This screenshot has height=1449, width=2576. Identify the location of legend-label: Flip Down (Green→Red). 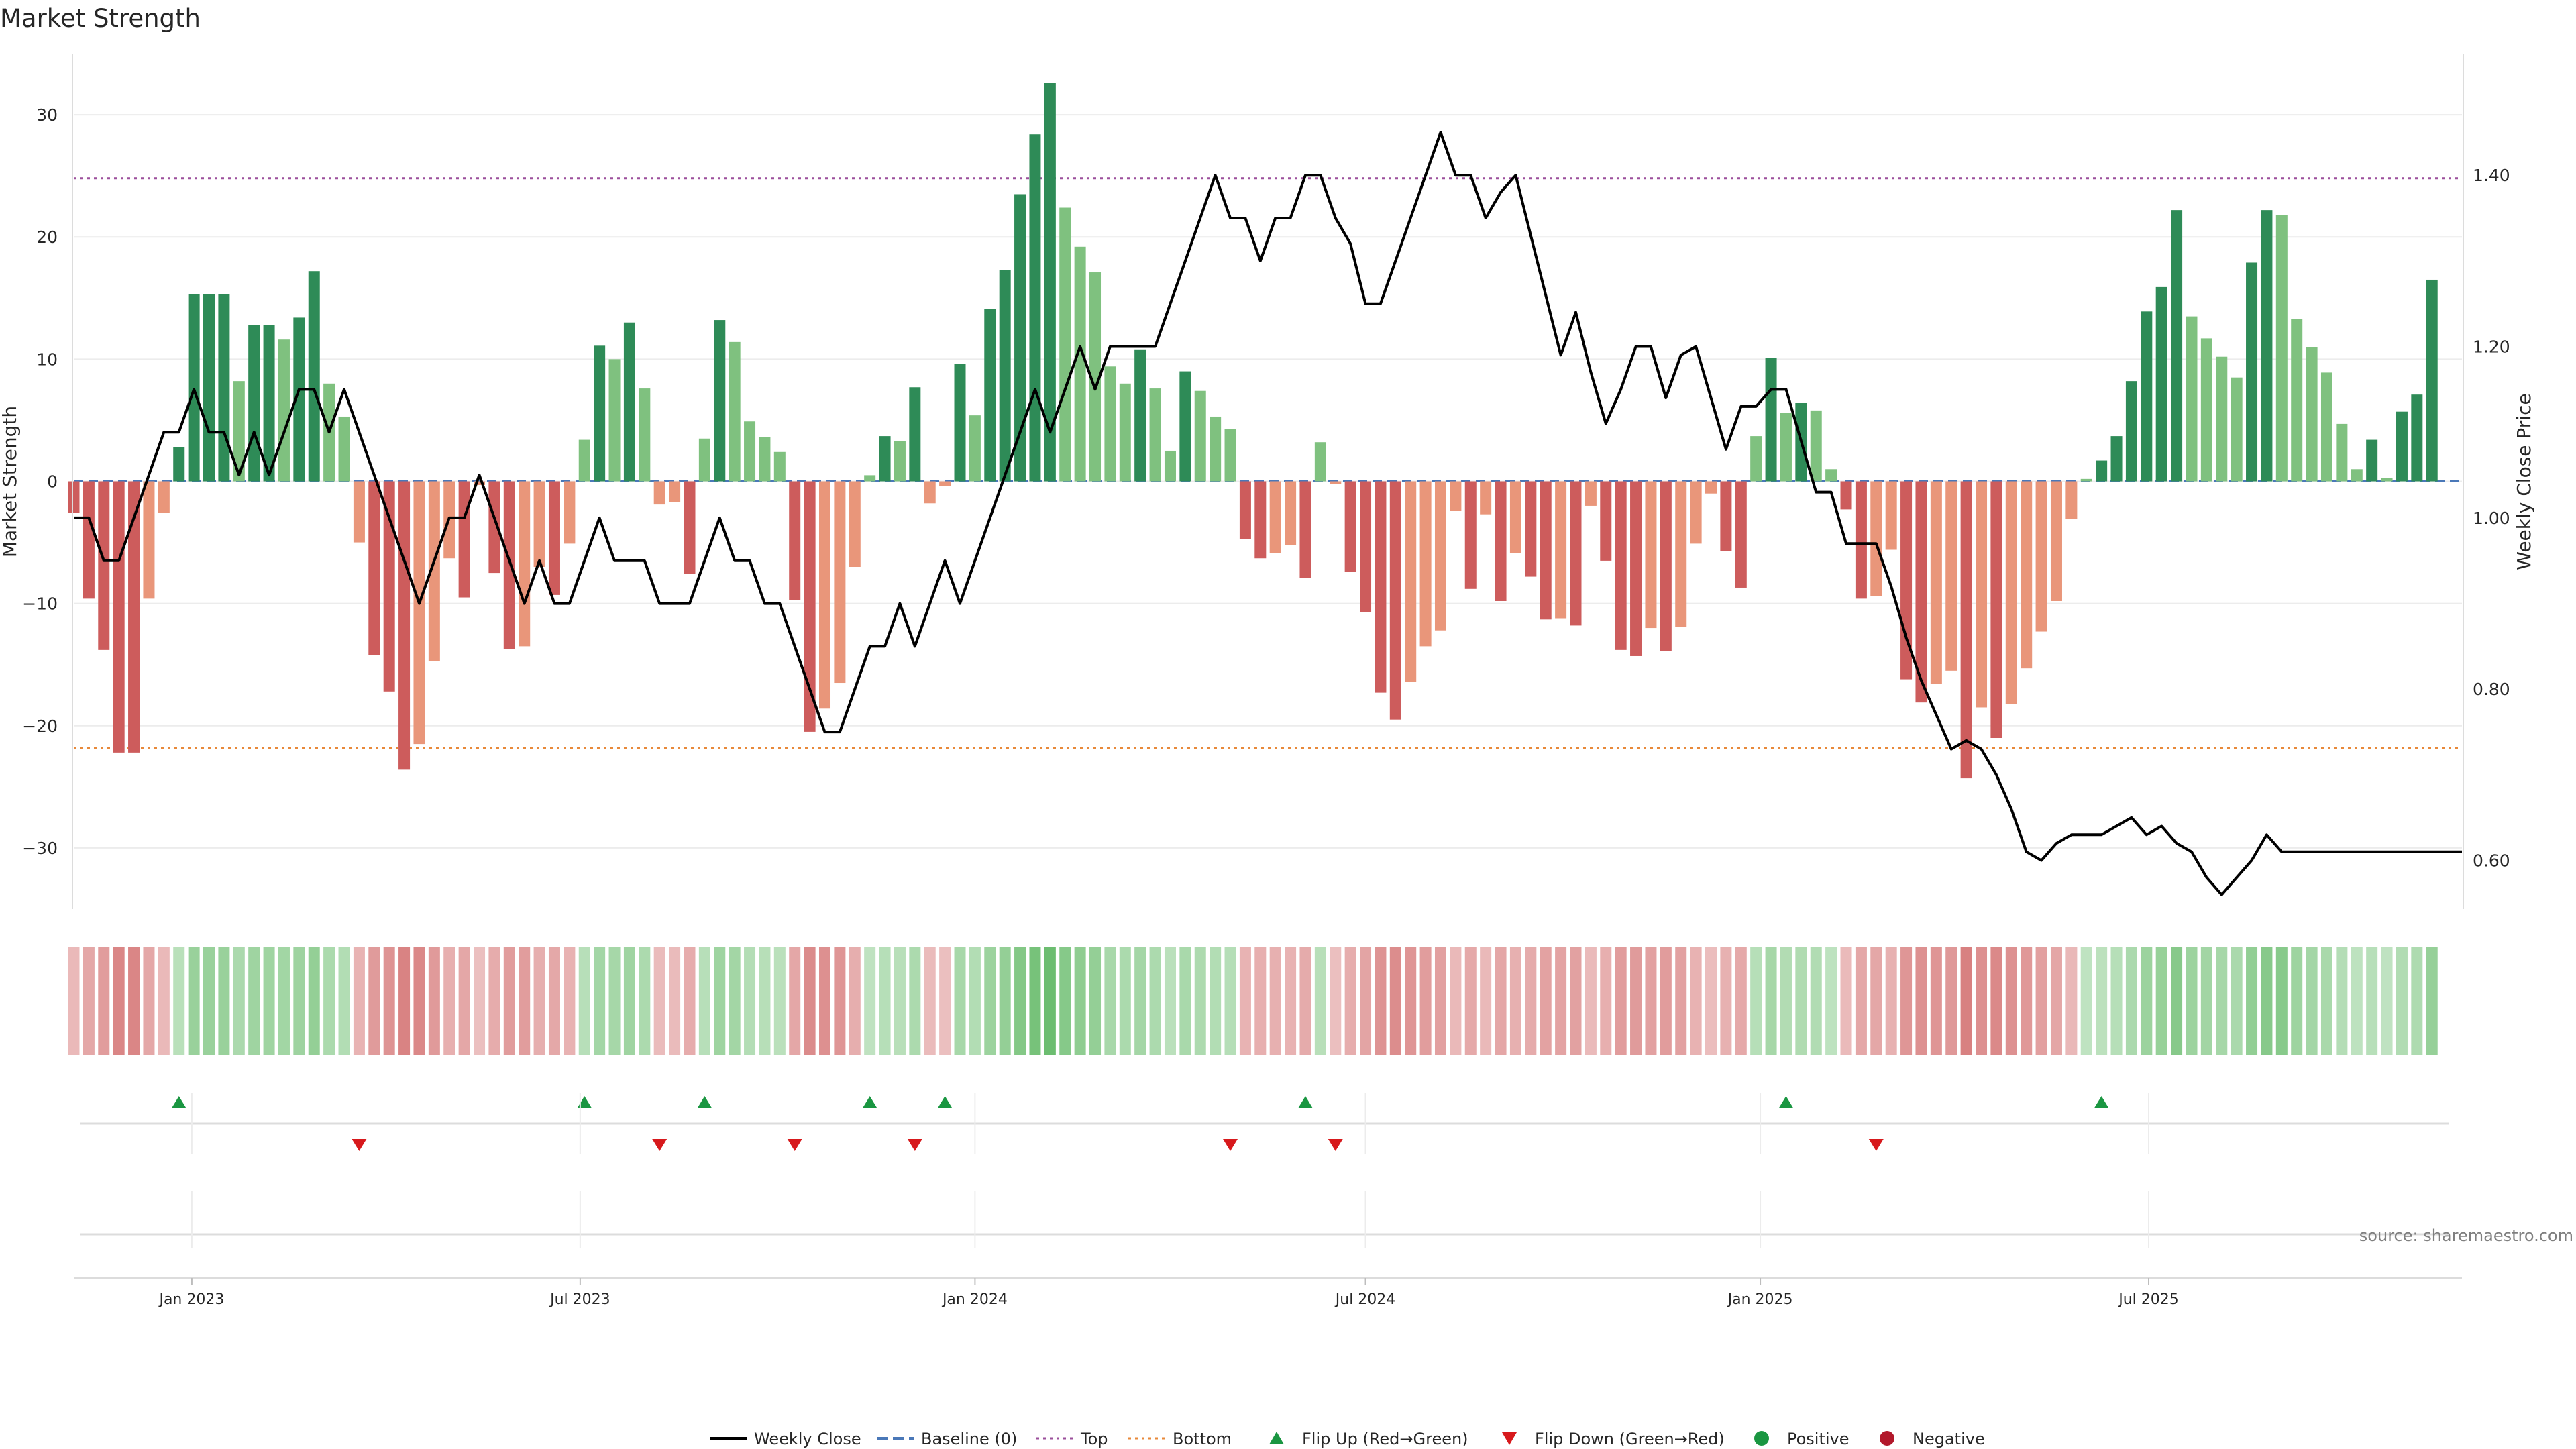
(1630, 1439).